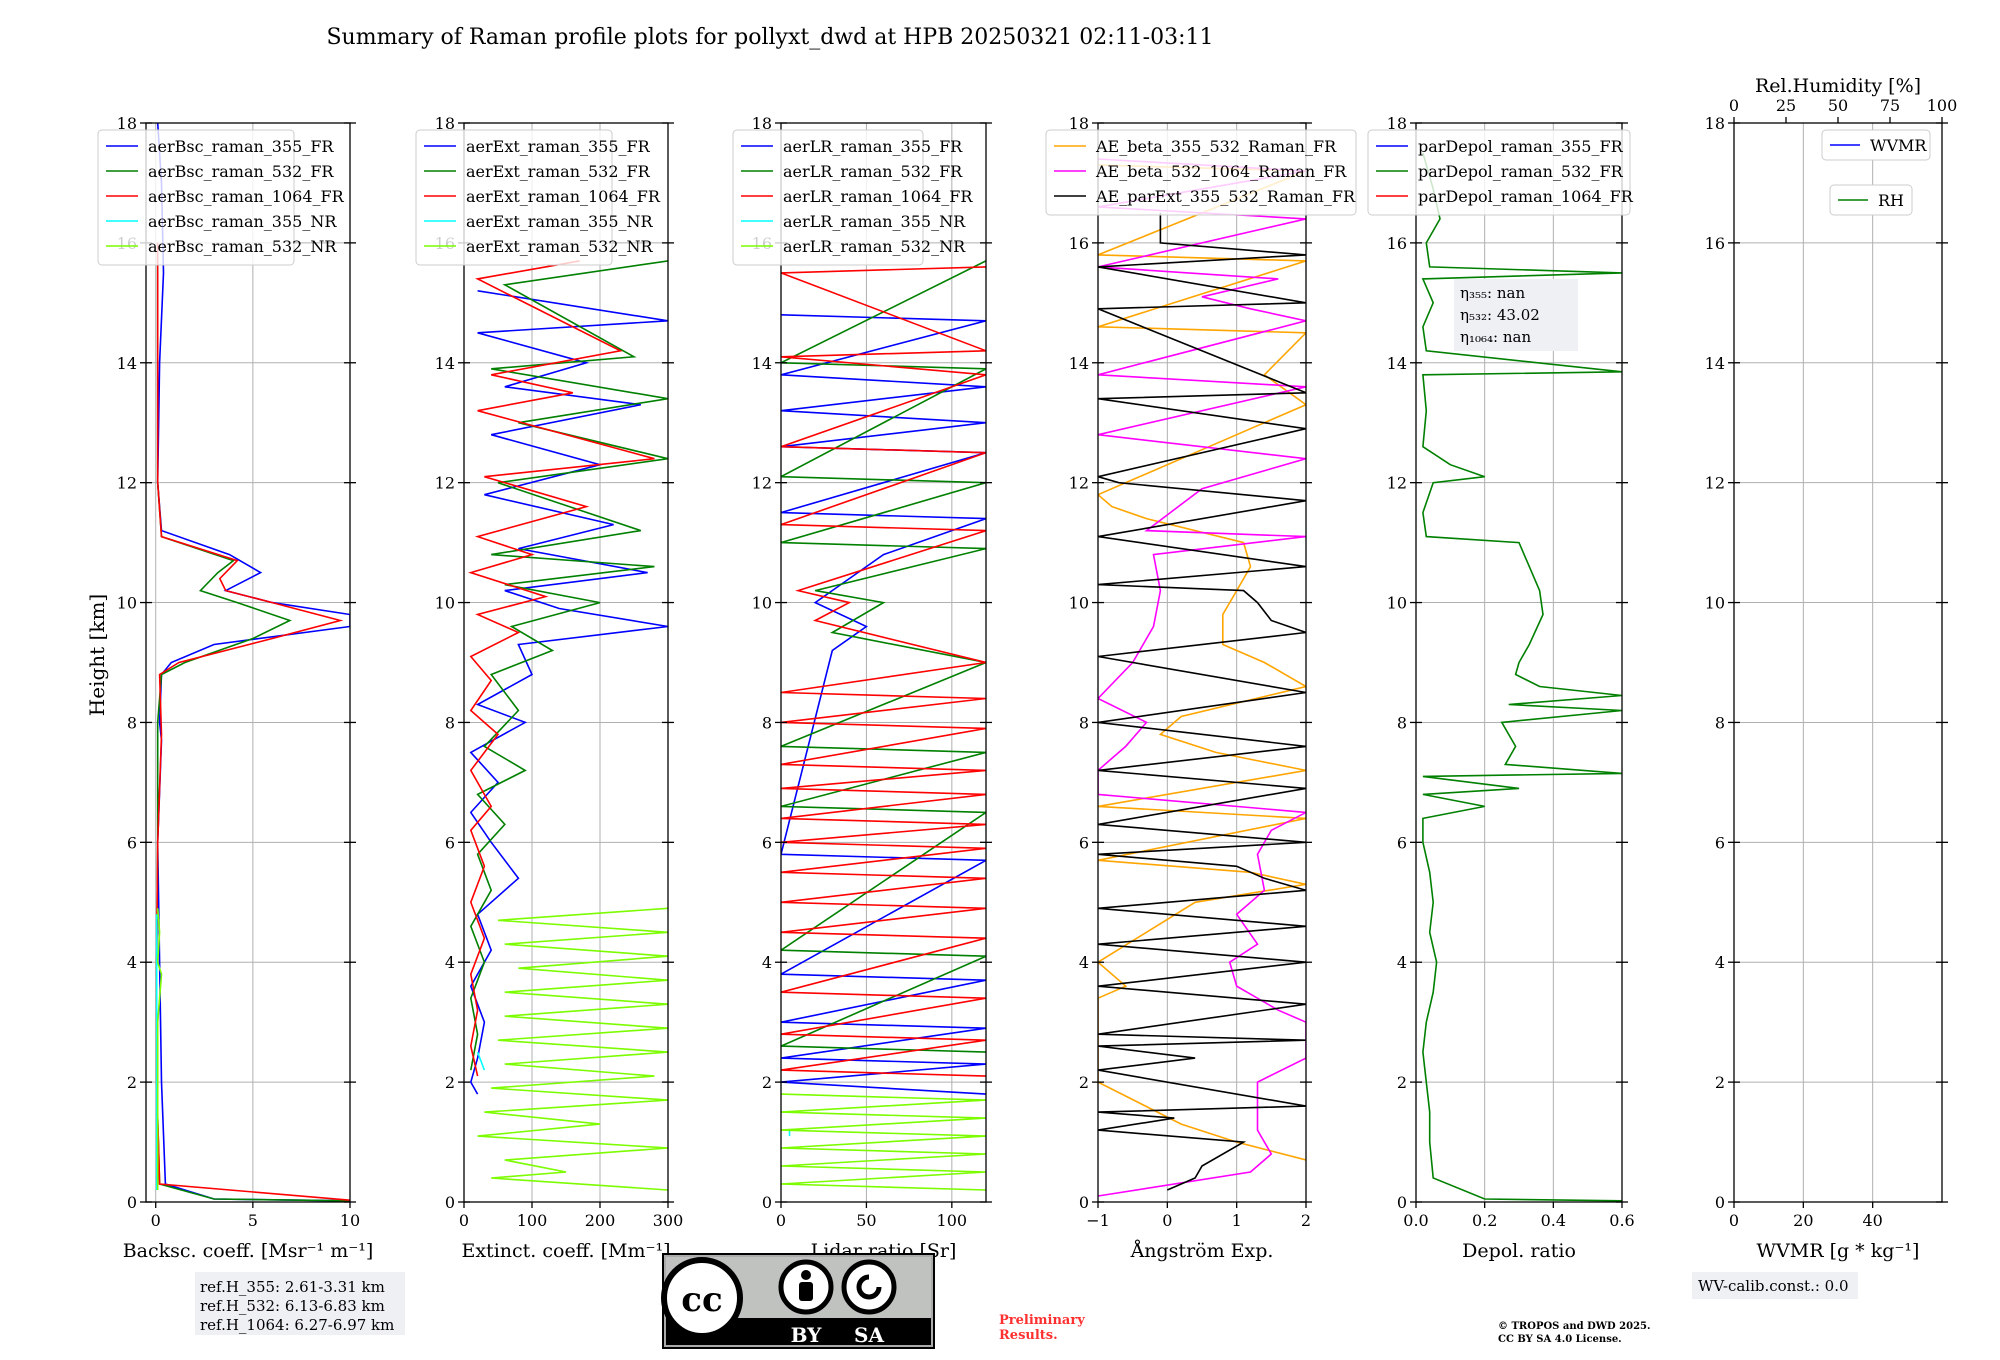  I want to click on top-x-tick-label: 100, so click(1942, 105).